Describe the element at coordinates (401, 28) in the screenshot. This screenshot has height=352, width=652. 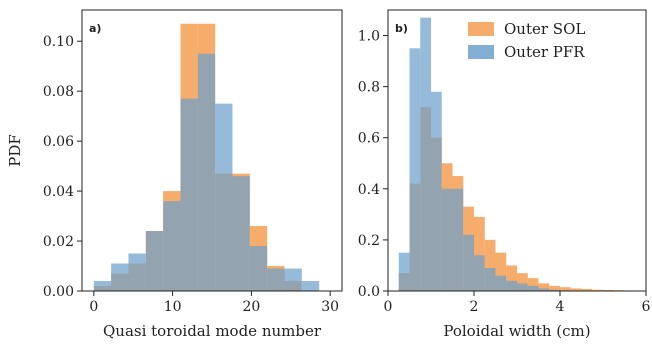
I see `panel-b-label: b)` at that location.